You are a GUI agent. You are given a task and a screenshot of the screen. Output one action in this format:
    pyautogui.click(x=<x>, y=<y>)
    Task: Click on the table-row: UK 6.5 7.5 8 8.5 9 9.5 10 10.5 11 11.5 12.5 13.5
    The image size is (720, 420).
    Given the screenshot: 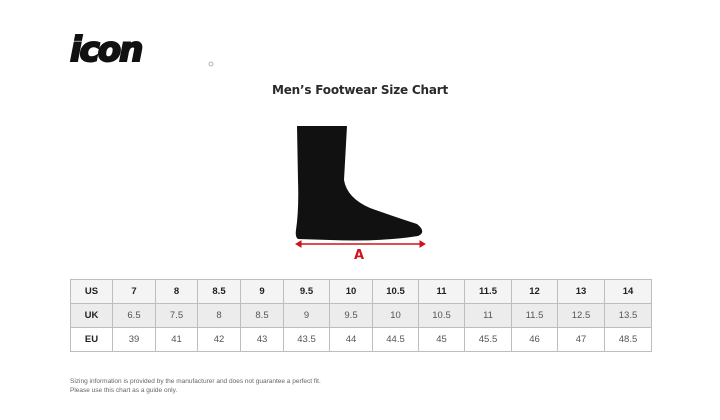 What is the action you would take?
    pyautogui.click(x=361, y=315)
    